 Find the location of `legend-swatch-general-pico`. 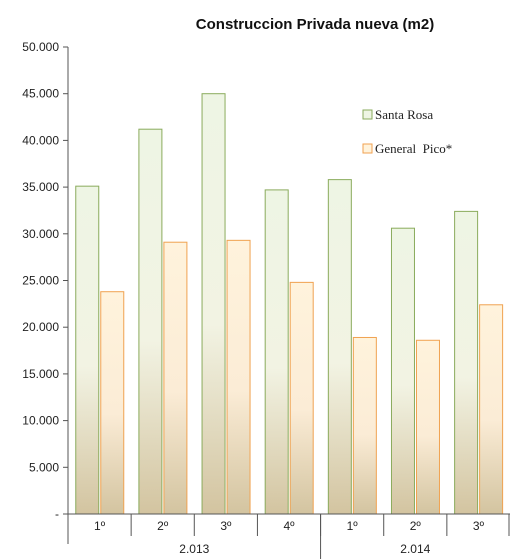

legend-swatch-general-pico is located at coordinates (367, 148).